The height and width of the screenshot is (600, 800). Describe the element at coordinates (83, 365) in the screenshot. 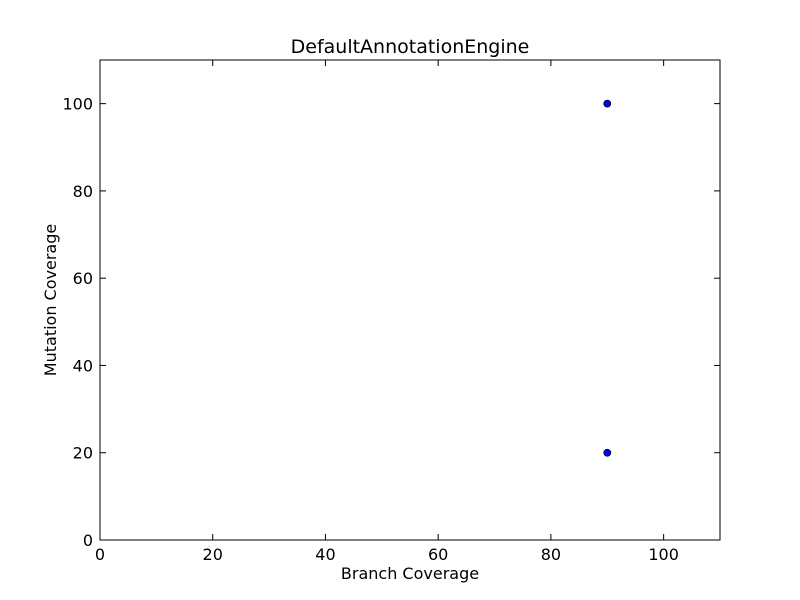

I see `y-tick-label: 40` at that location.